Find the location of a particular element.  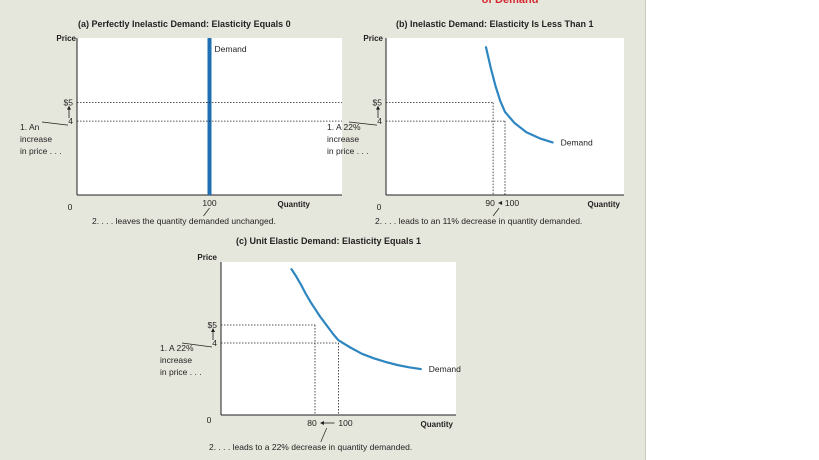

chart-c-quantity-note-leader is located at coordinates (324, 435).